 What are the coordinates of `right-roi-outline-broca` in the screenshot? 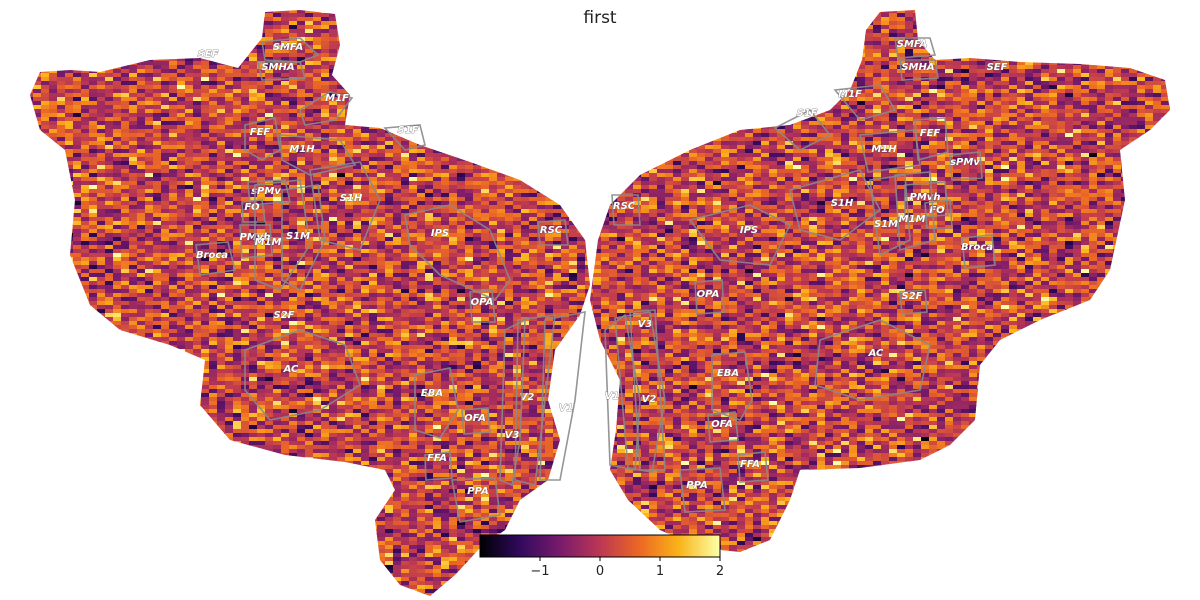 It's located at (978, 251).